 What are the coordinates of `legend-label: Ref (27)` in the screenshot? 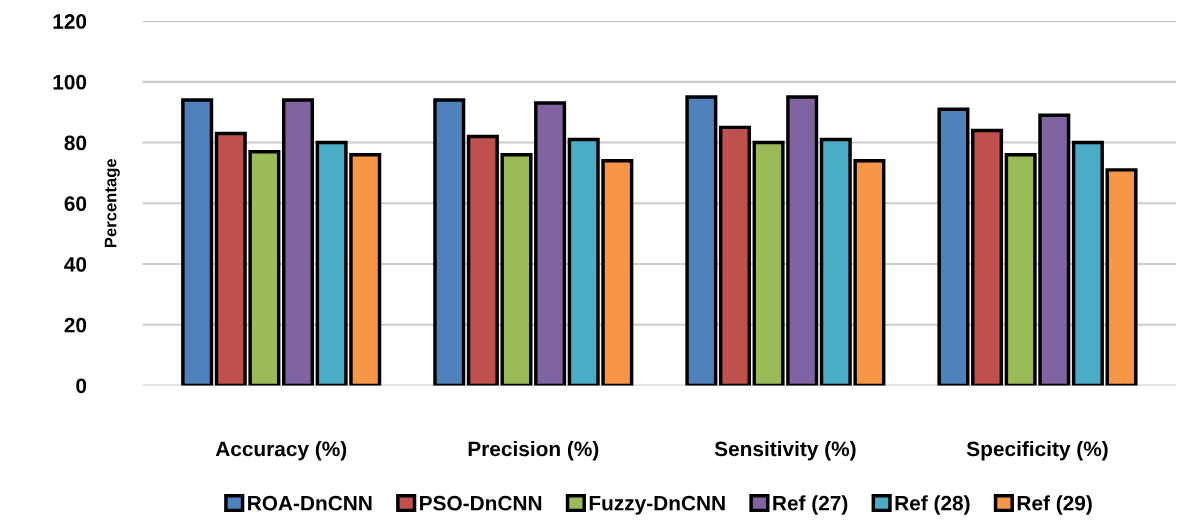 It's located at (810, 505).